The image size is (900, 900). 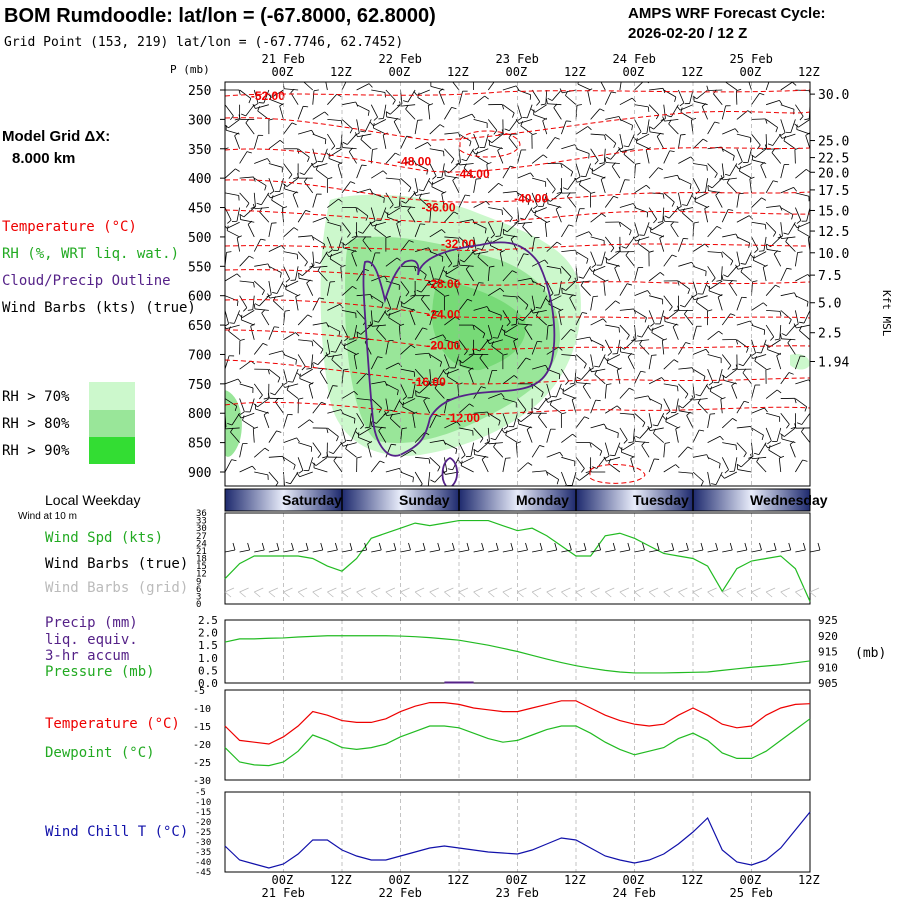 What do you see at coordinates (517, 126) in the screenshot?
I see `temperature-contour` at bounding box center [517, 126].